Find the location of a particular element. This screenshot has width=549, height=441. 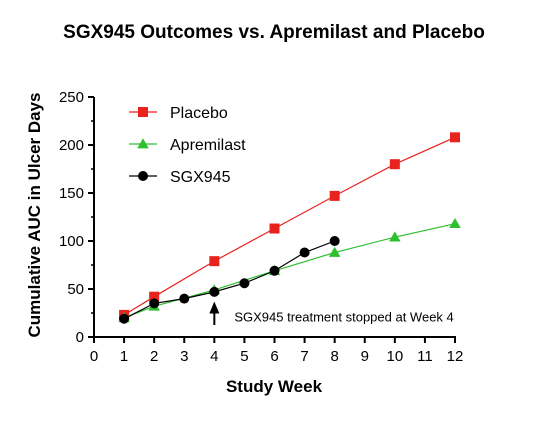

annotation-text: SGX945 treatment stopped at Week 4 is located at coordinates (343, 316).